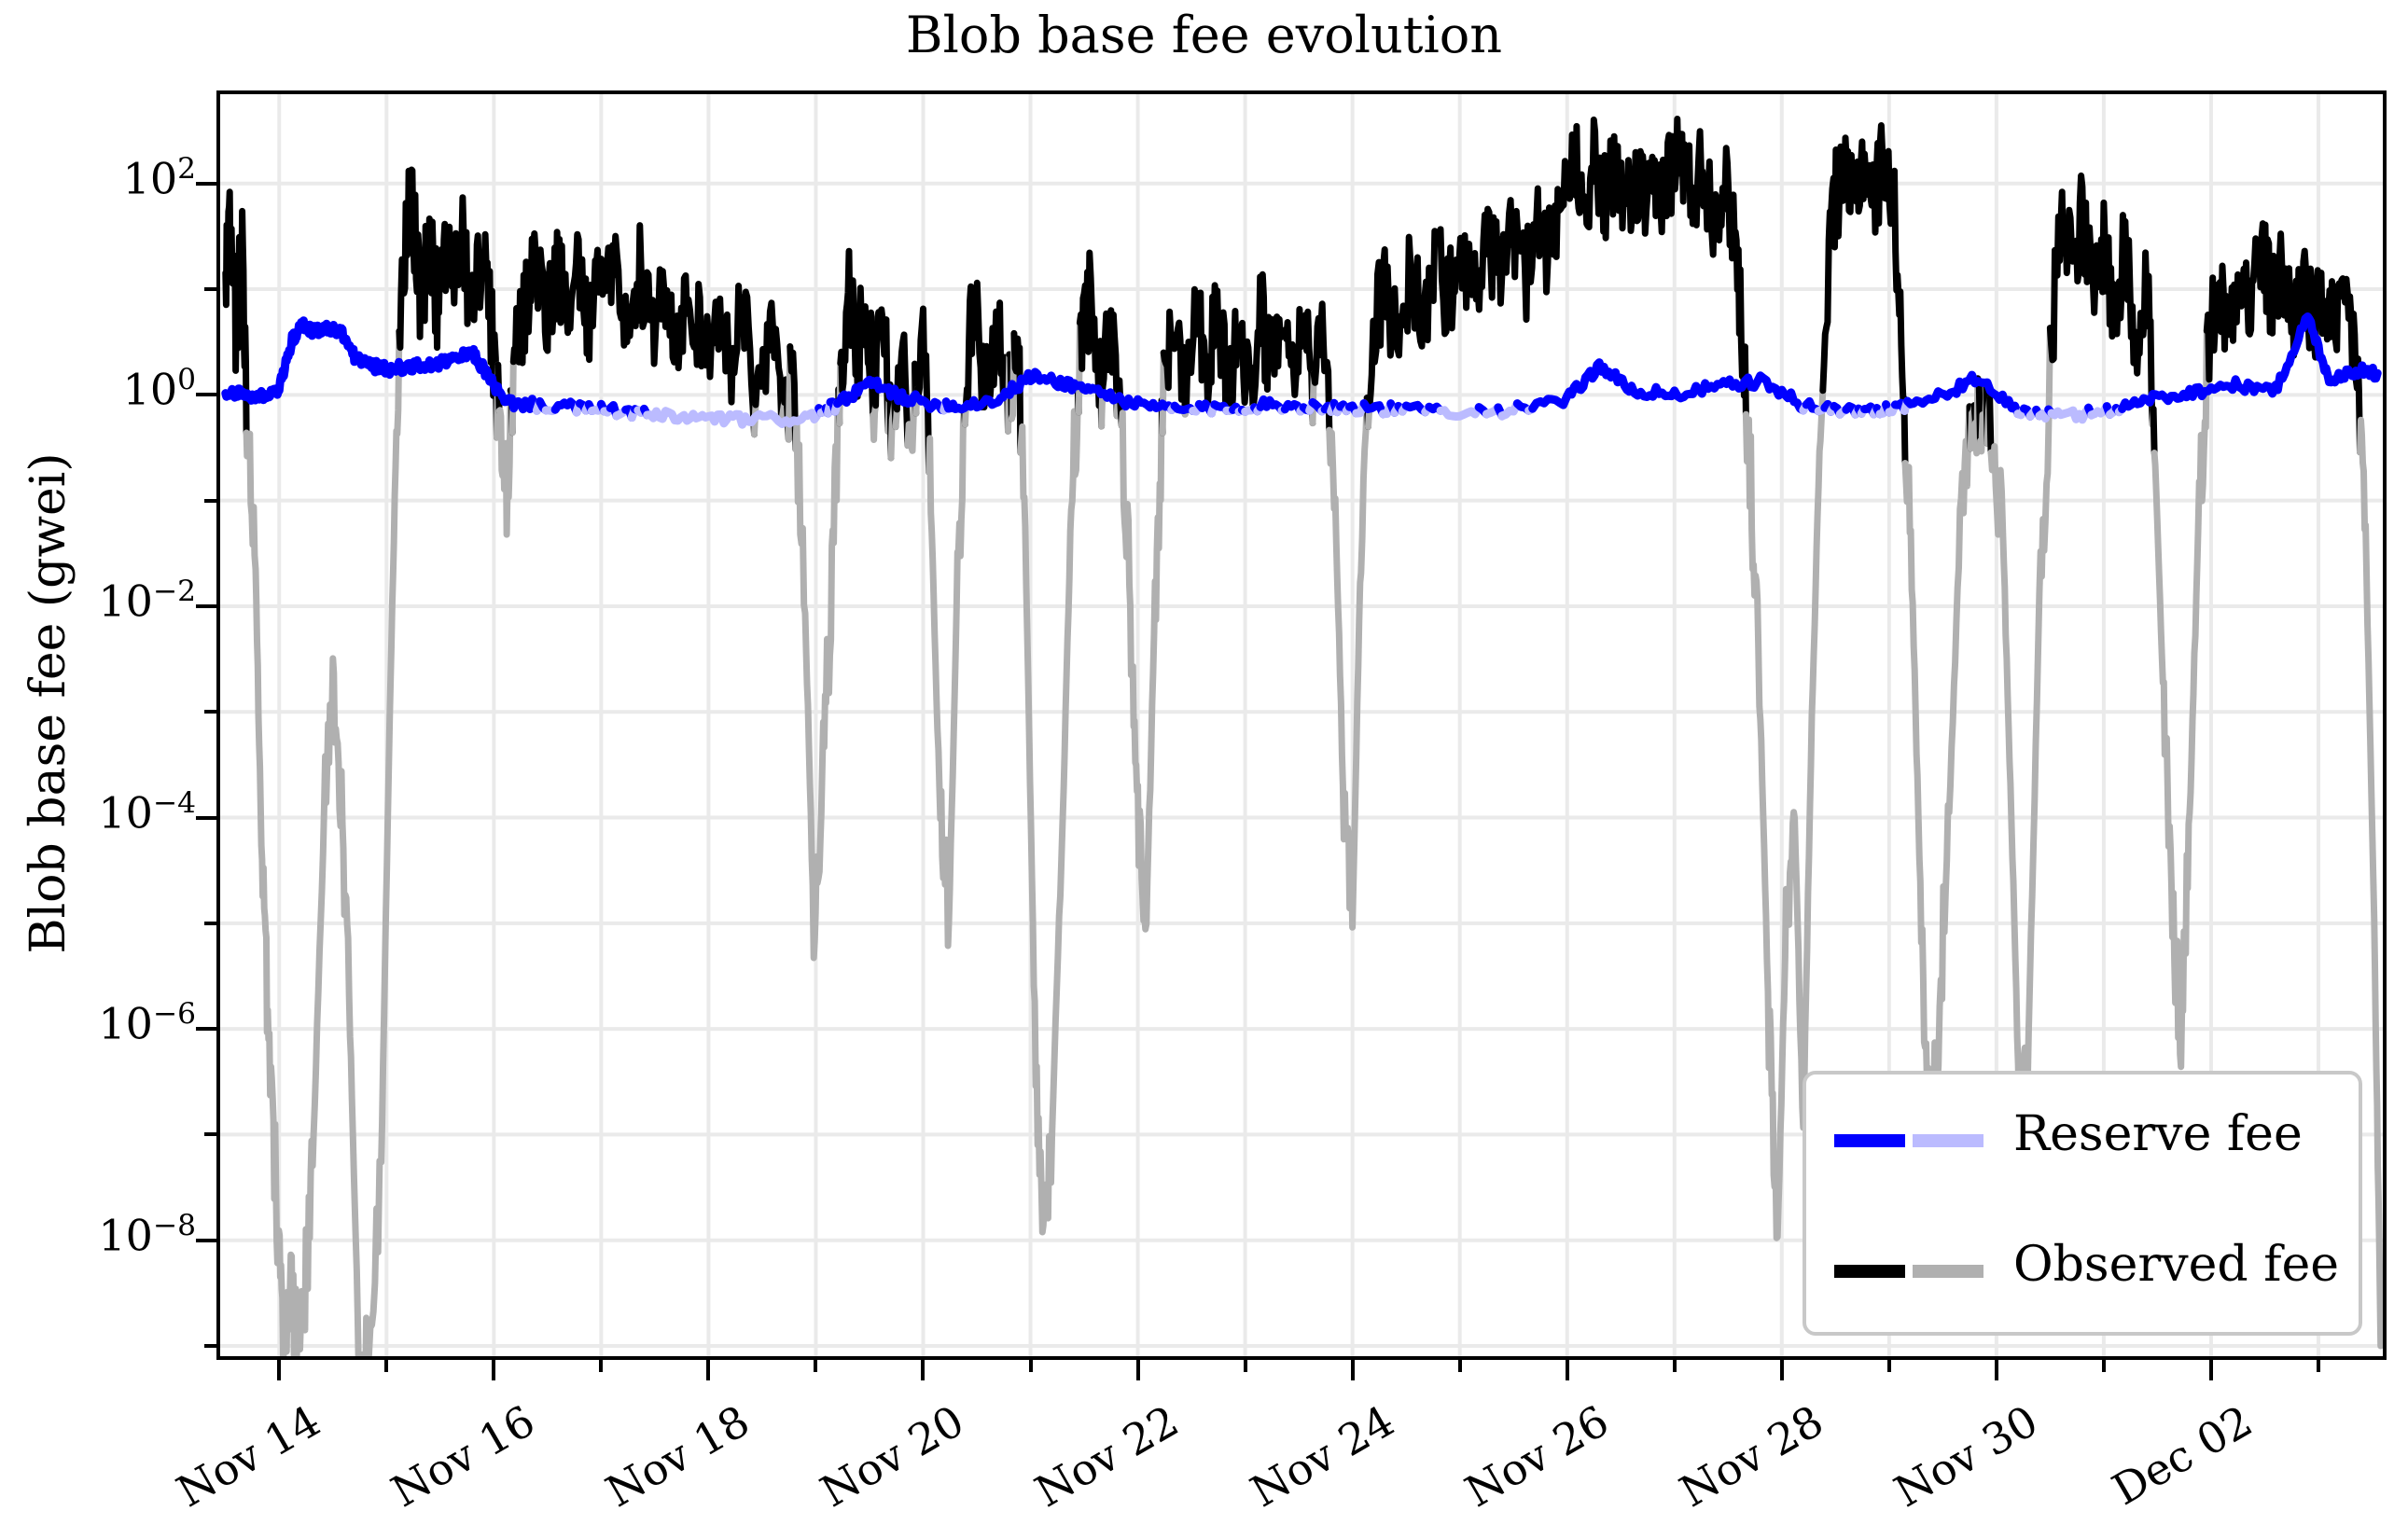 Image resolution: width=2408 pixels, height=1539 pixels. I want to click on x-tick-label: Nov 30, so click(1966, 1457).